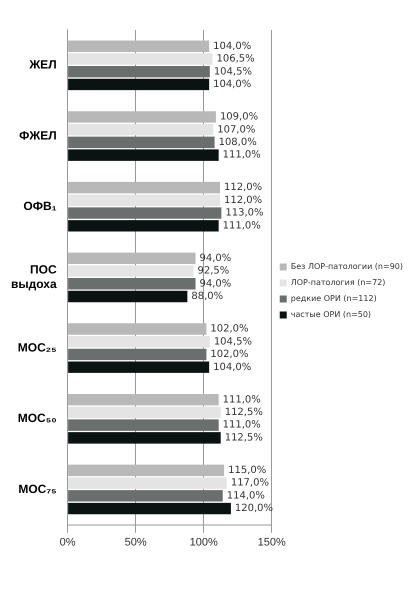 Image resolution: width=417 pixels, height=592 pixels. What do you see at coordinates (272, 542) in the screenshot?
I see `x-tick-label: 150%` at bounding box center [272, 542].